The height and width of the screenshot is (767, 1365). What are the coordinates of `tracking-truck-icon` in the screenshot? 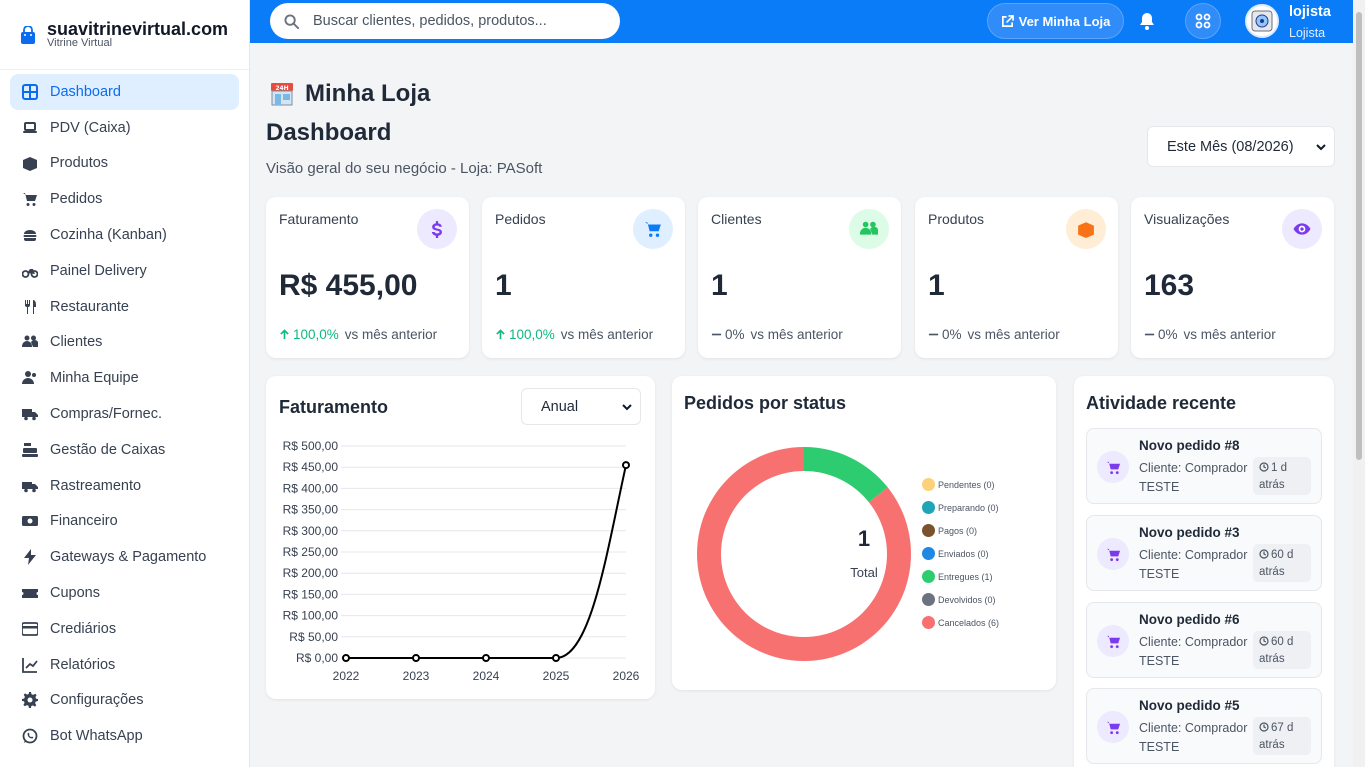 It's located at (30, 486).